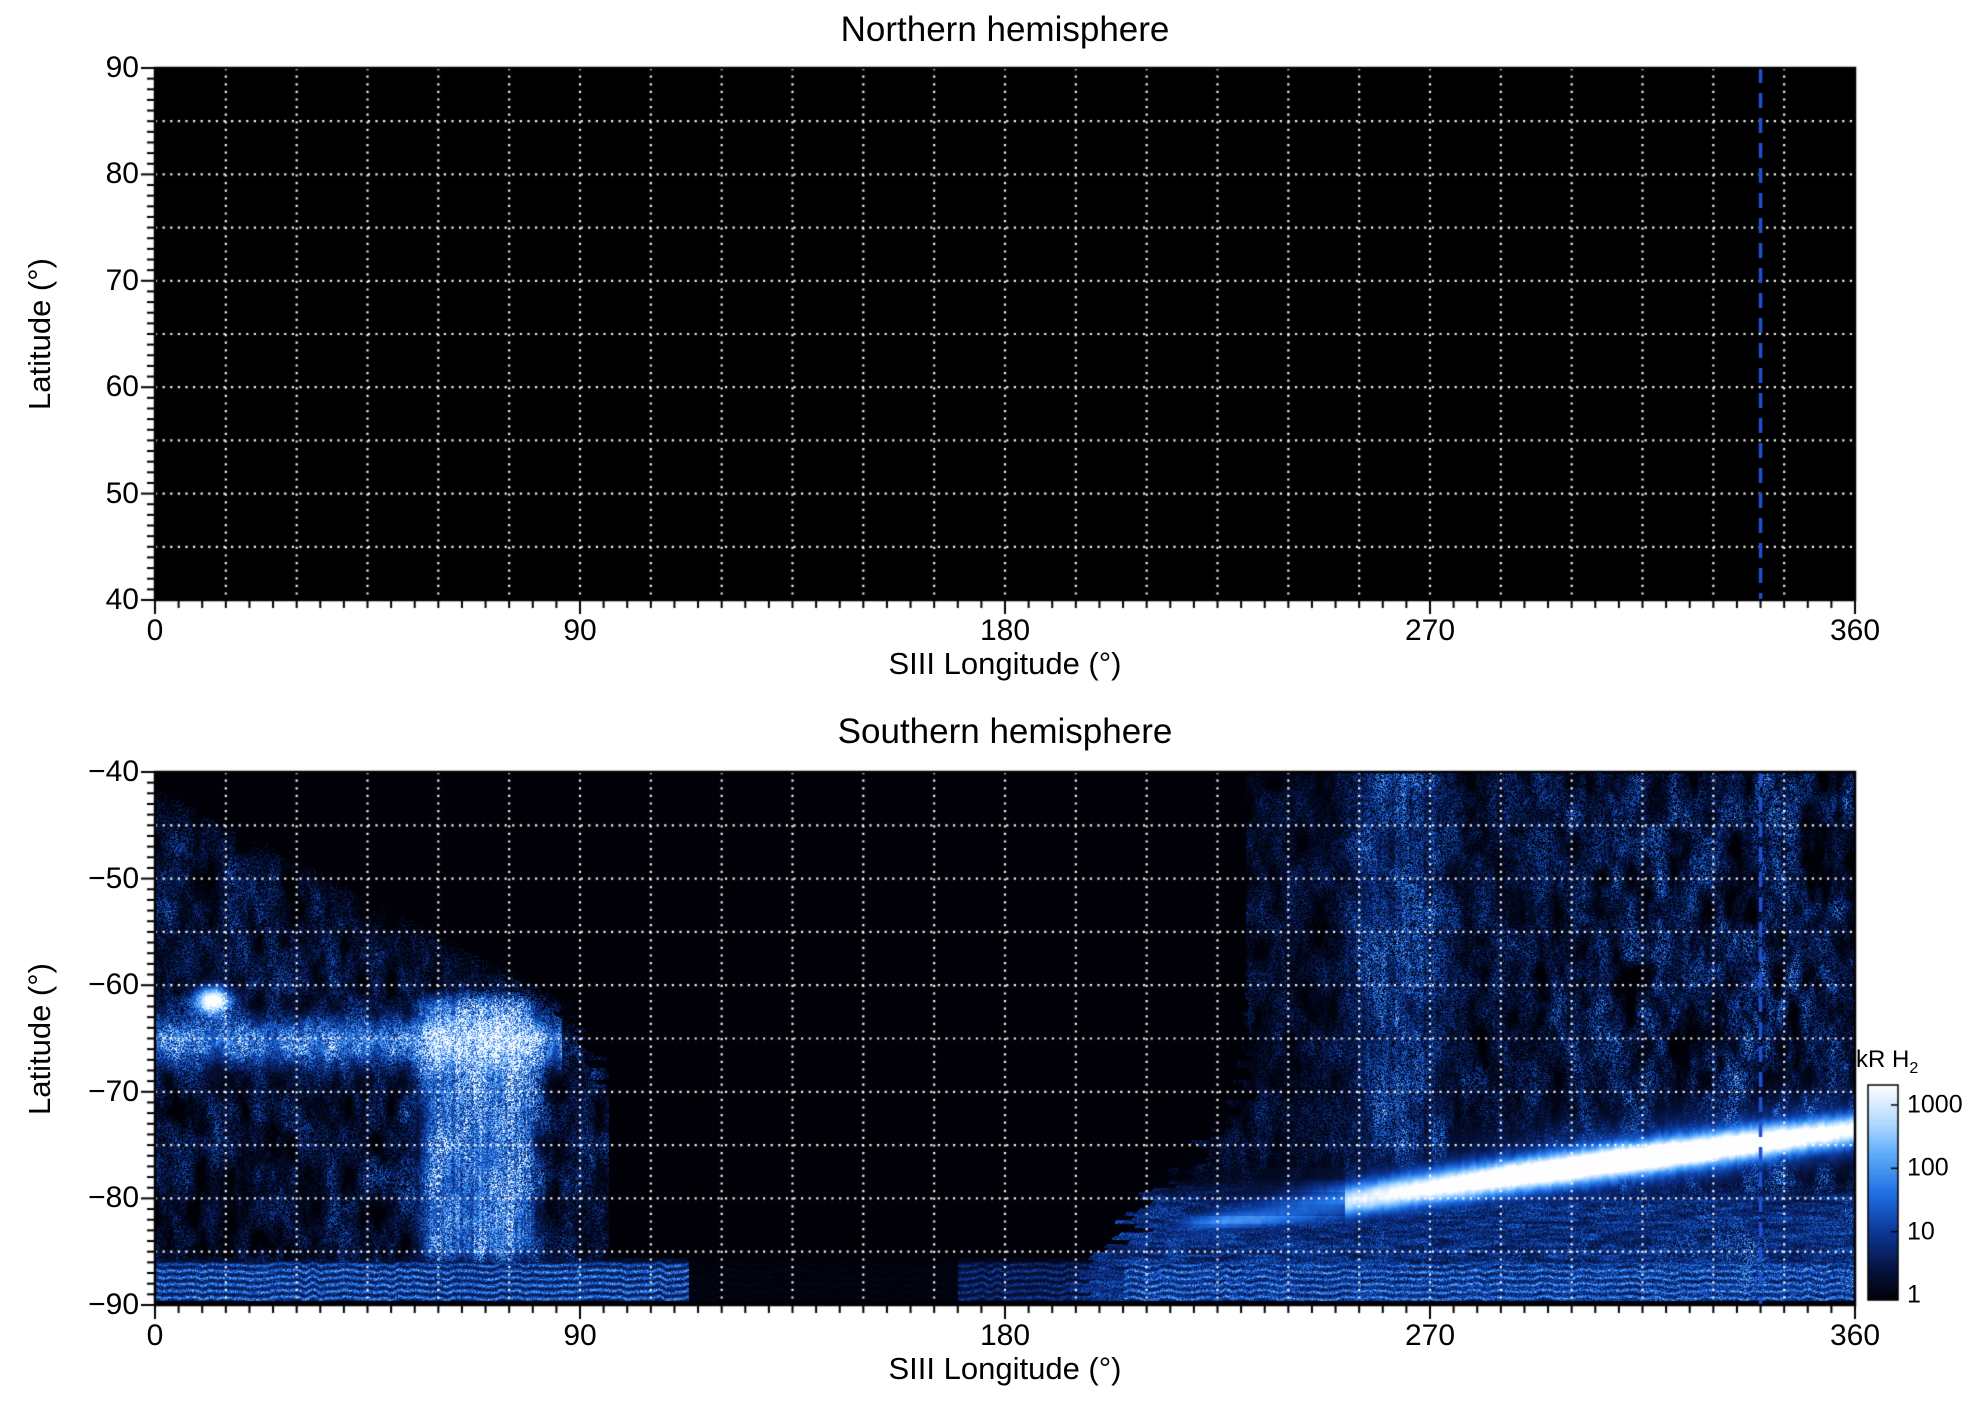 The width and height of the screenshot is (1983, 1423). What do you see at coordinates (113, 1198) in the screenshot?
I see `y-tick-label: −80` at bounding box center [113, 1198].